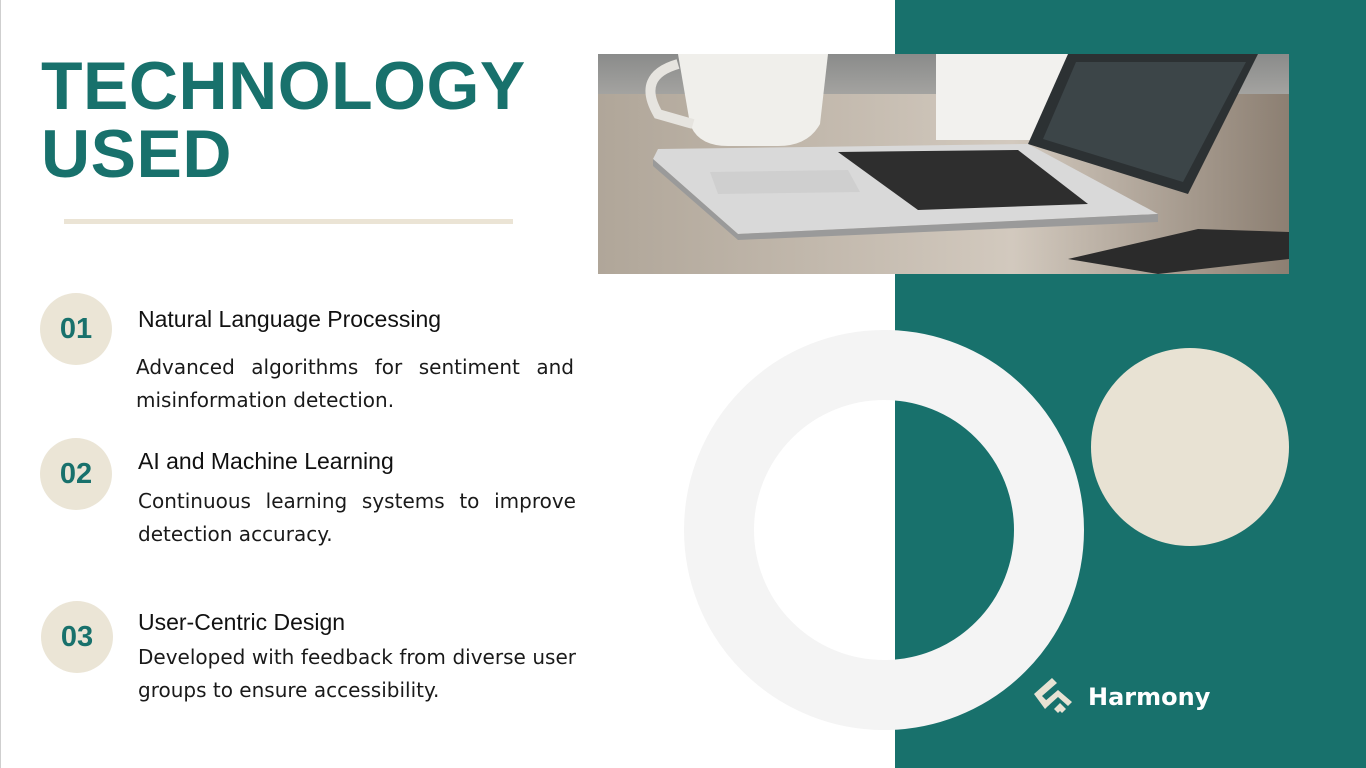  I want to click on item-title: User-Centric Design, so click(242, 622).